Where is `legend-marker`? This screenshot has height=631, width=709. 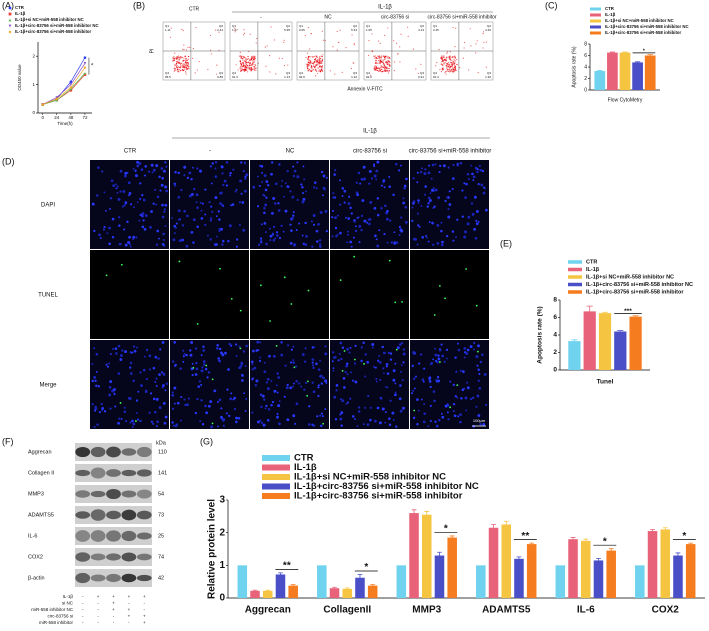 legend-marker is located at coordinates (10, 14).